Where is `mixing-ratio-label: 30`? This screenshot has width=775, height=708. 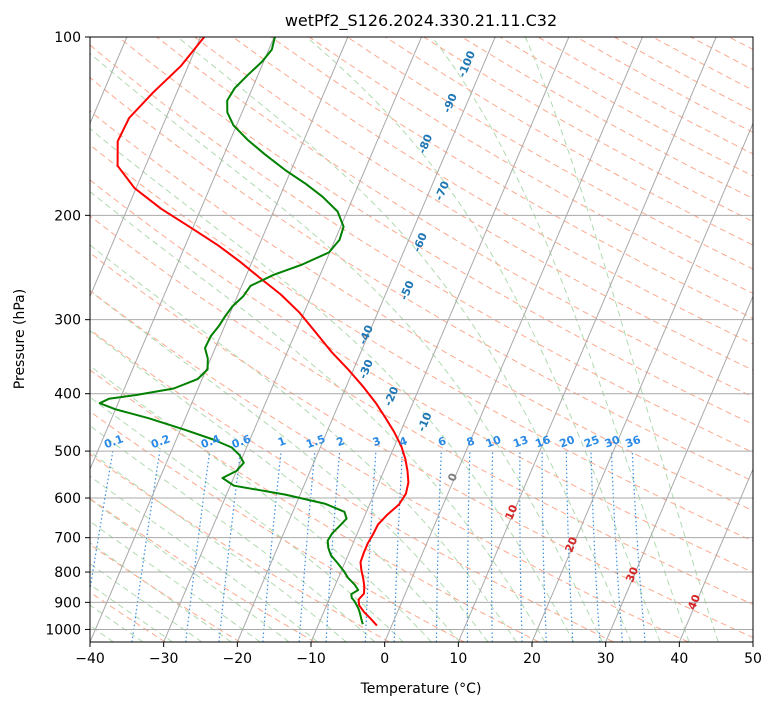
mixing-ratio-label: 30 is located at coordinates (612, 442).